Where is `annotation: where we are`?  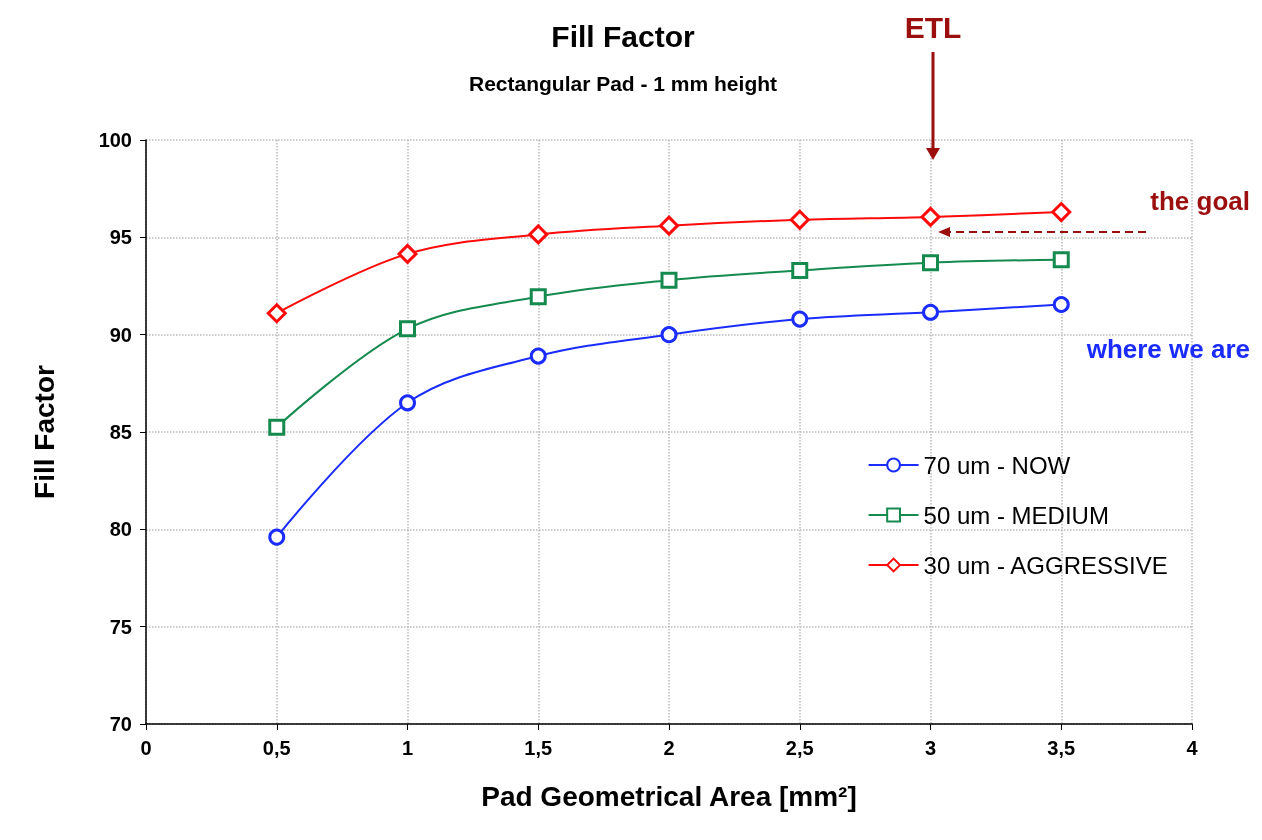
annotation: where we are is located at coordinates (1167, 349).